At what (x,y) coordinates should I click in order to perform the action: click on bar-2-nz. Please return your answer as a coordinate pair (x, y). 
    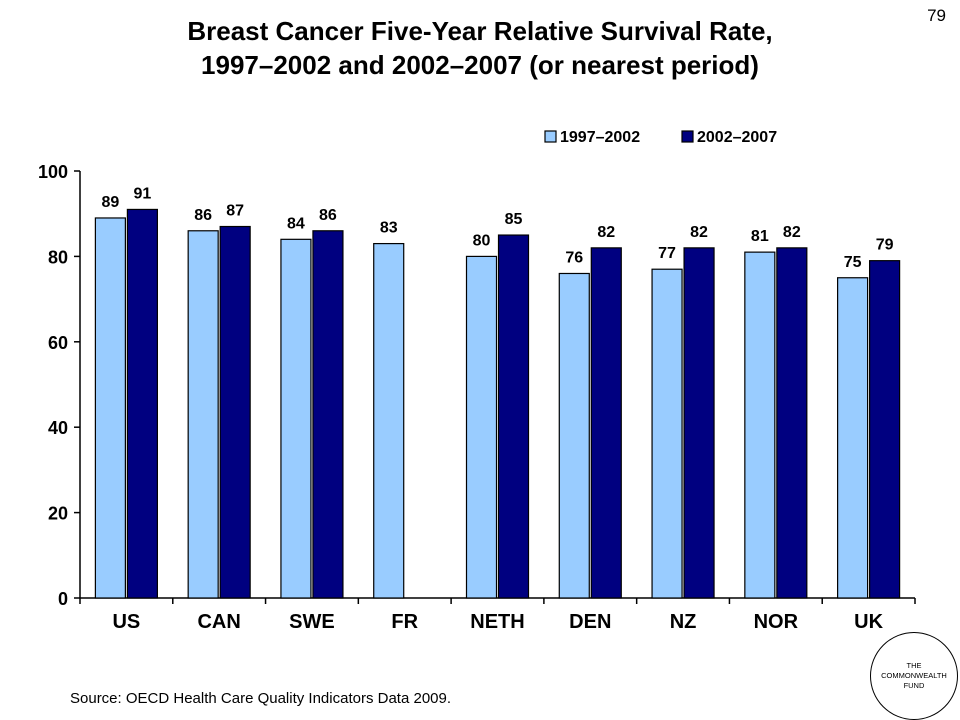
    Looking at the image, I should click on (699, 423).